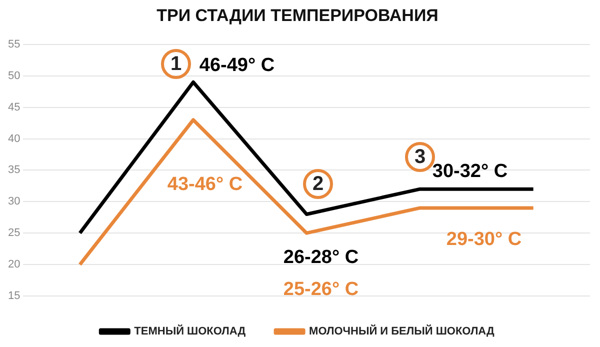 The image size is (600, 347). Describe the element at coordinates (484, 239) in the screenshot. I see `annotation: 29-30° C` at that location.